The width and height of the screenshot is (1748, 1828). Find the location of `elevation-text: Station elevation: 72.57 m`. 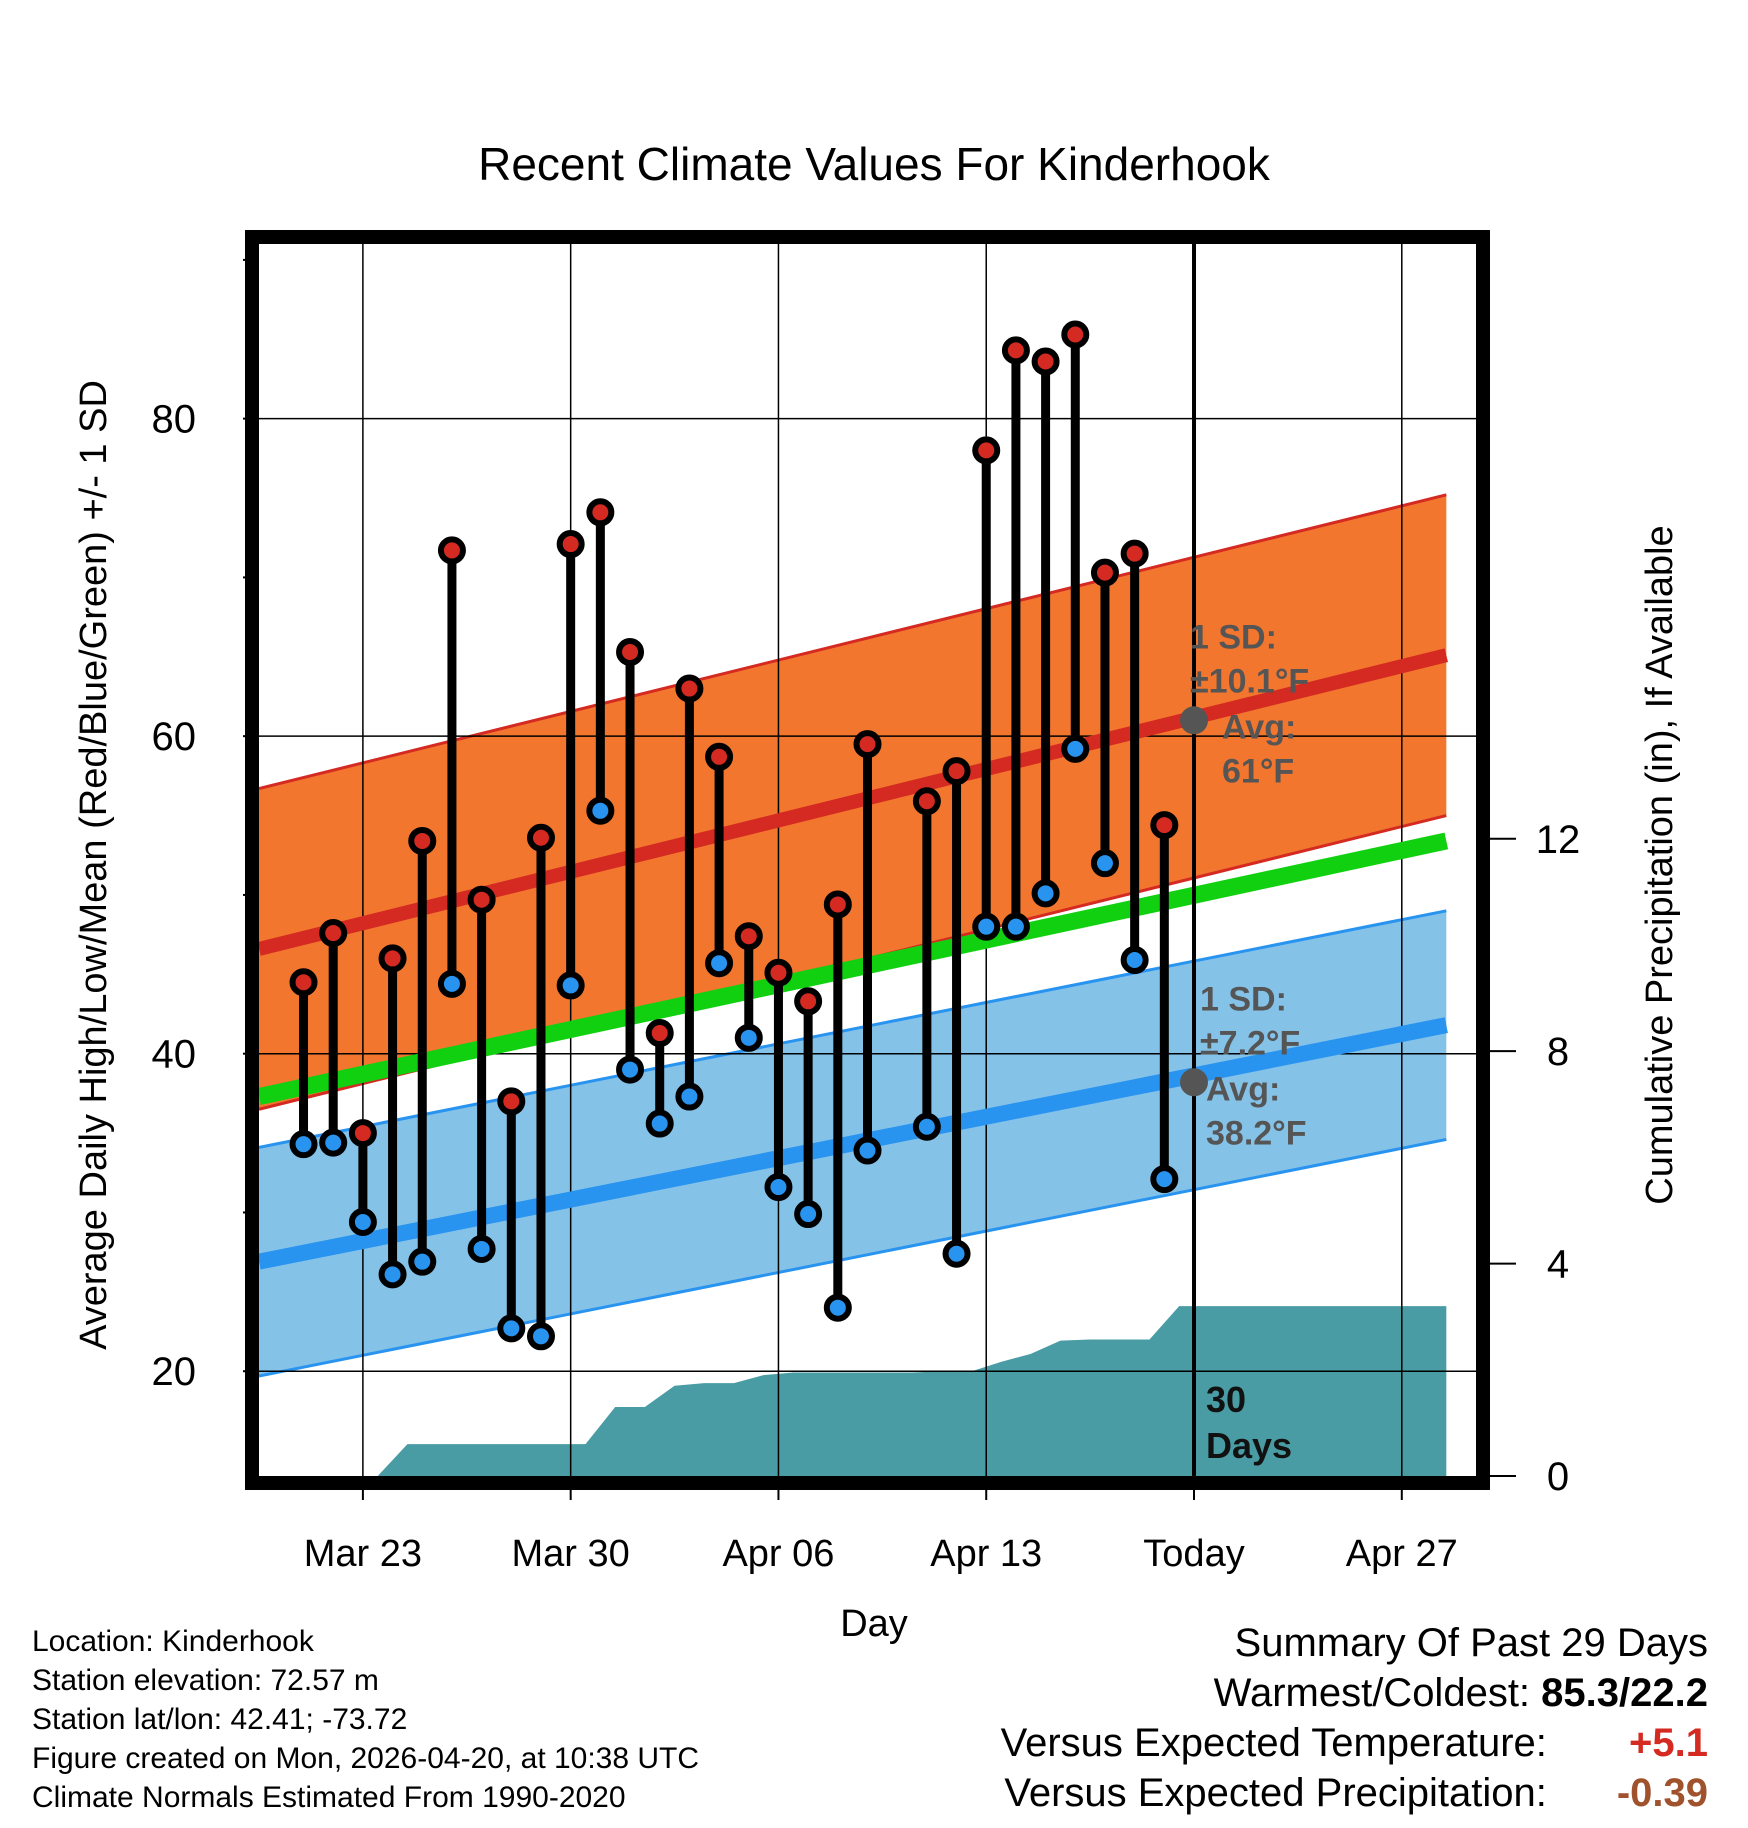

elevation-text: Station elevation: 72.57 m is located at coordinates (205, 1680).